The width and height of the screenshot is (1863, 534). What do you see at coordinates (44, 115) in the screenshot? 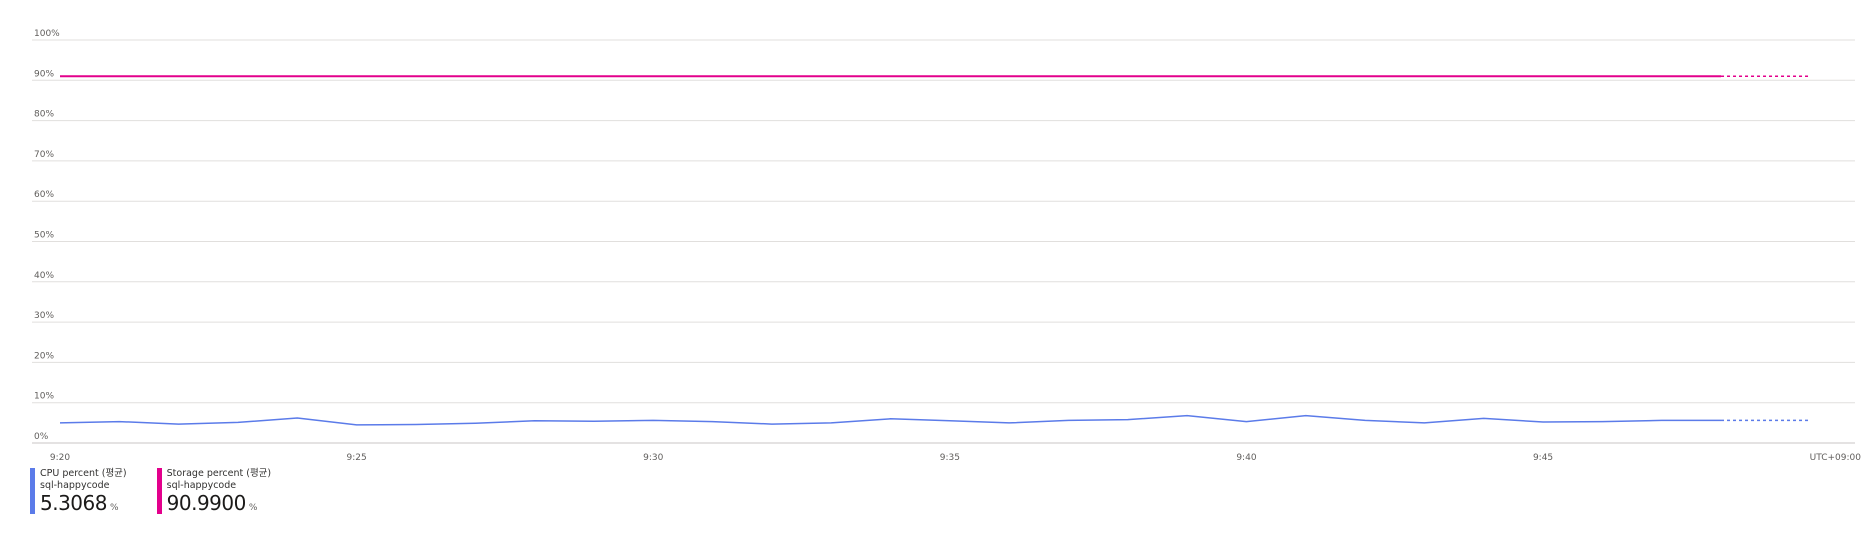
I see `y-tick-label: 80%` at bounding box center [44, 115].